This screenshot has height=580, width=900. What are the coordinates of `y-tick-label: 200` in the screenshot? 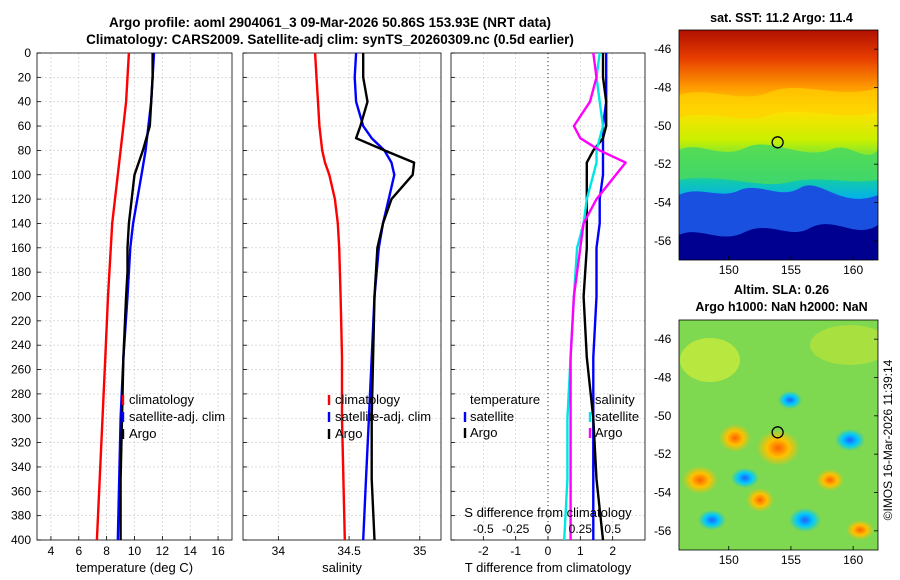 It's located at (21, 297).